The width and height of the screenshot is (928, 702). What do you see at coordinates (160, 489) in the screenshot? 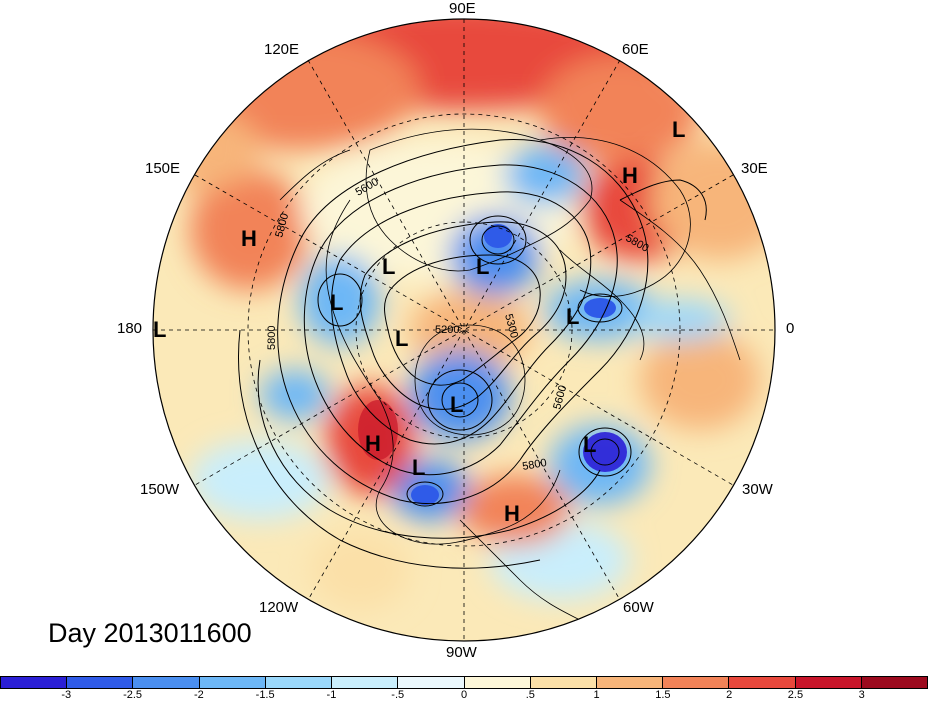
I see `lon-label-150w: 150W` at bounding box center [160, 489].